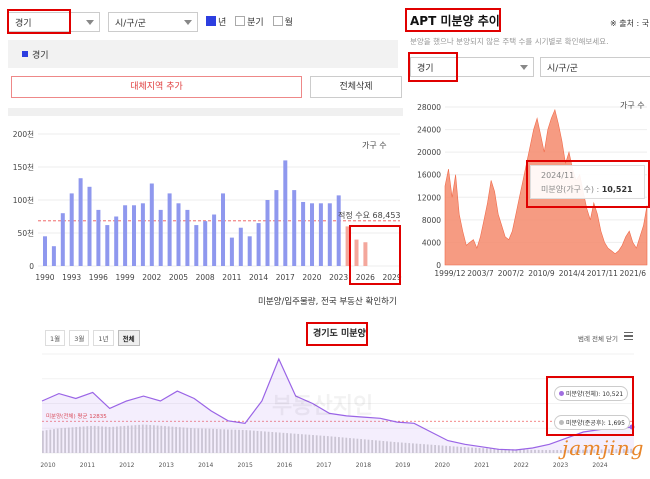  I want to click on checkbox-icon, so click(240, 21).